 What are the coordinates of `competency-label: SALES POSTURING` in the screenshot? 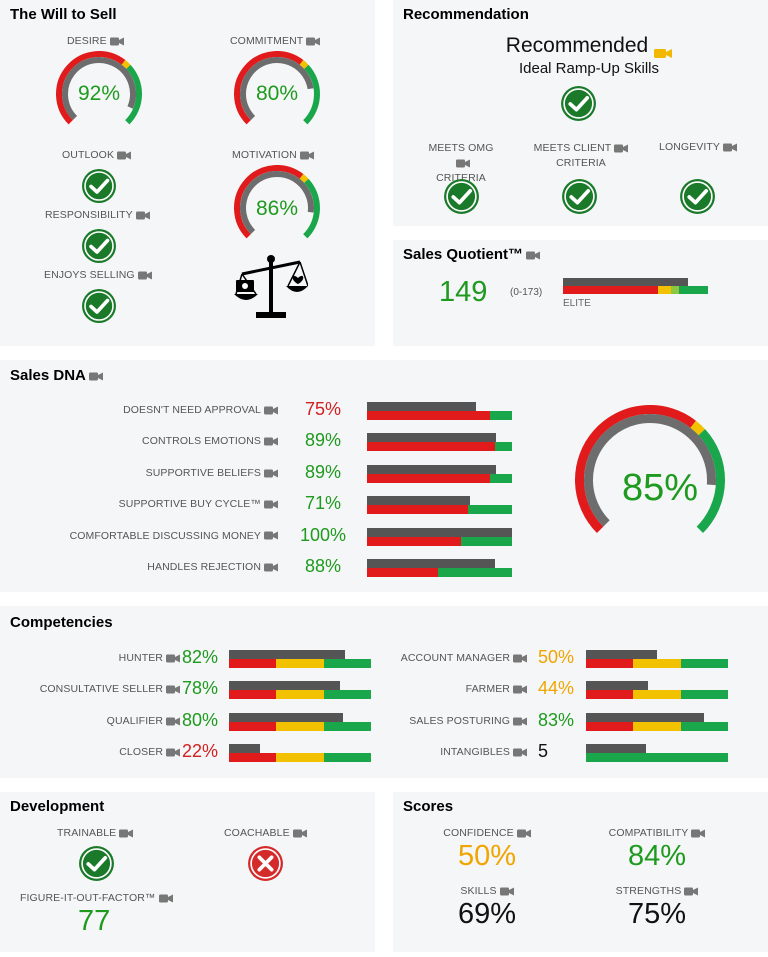 It's located at (453, 721).